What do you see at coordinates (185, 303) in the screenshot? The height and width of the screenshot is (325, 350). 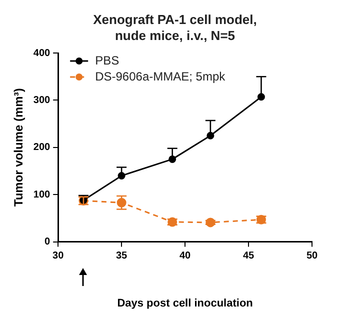 I see `x-axis-title: Days post cell inoculation` at bounding box center [185, 303].